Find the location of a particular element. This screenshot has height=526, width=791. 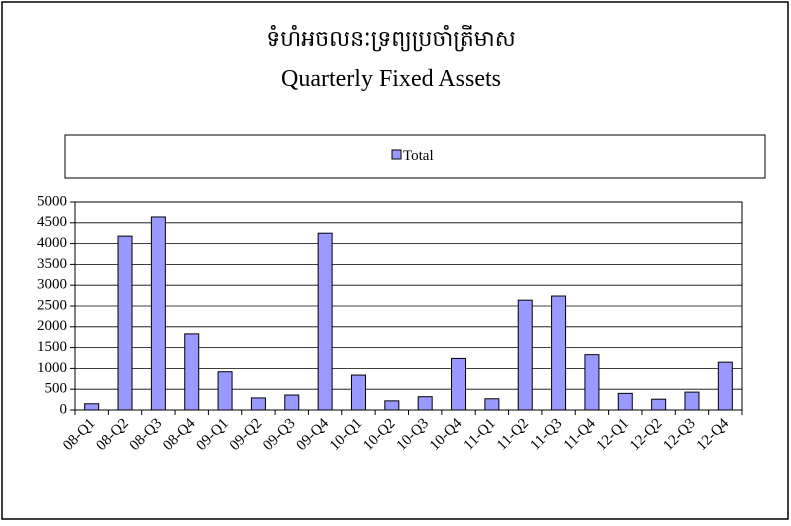

legend: Total is located at coordinates (412, 156).